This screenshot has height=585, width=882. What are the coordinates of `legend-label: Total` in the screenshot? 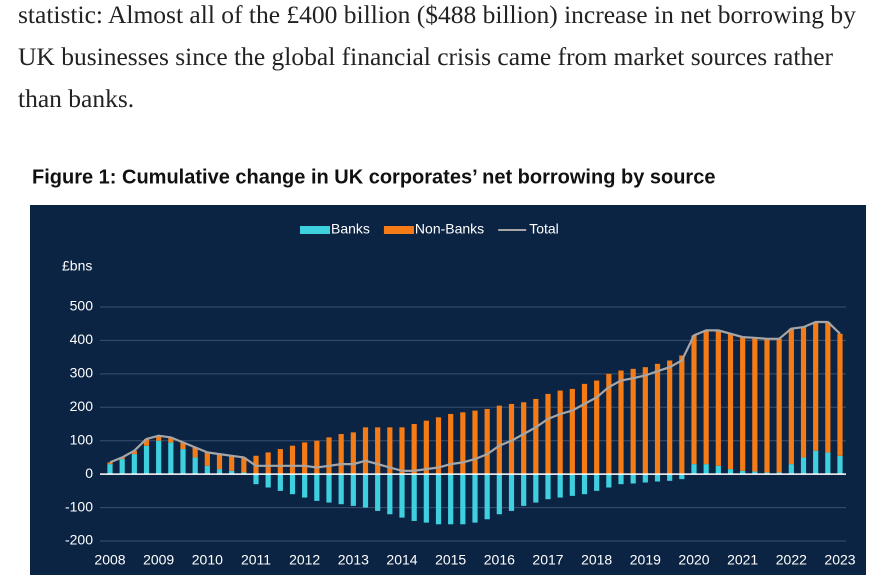 It's located at (544, 229).